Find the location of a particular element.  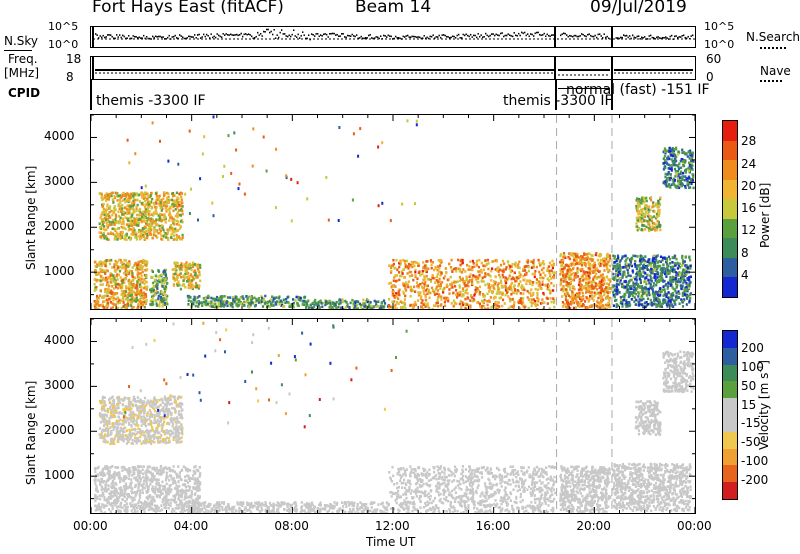

beam-title: Beam 14 is located at coordinates (393, 8).